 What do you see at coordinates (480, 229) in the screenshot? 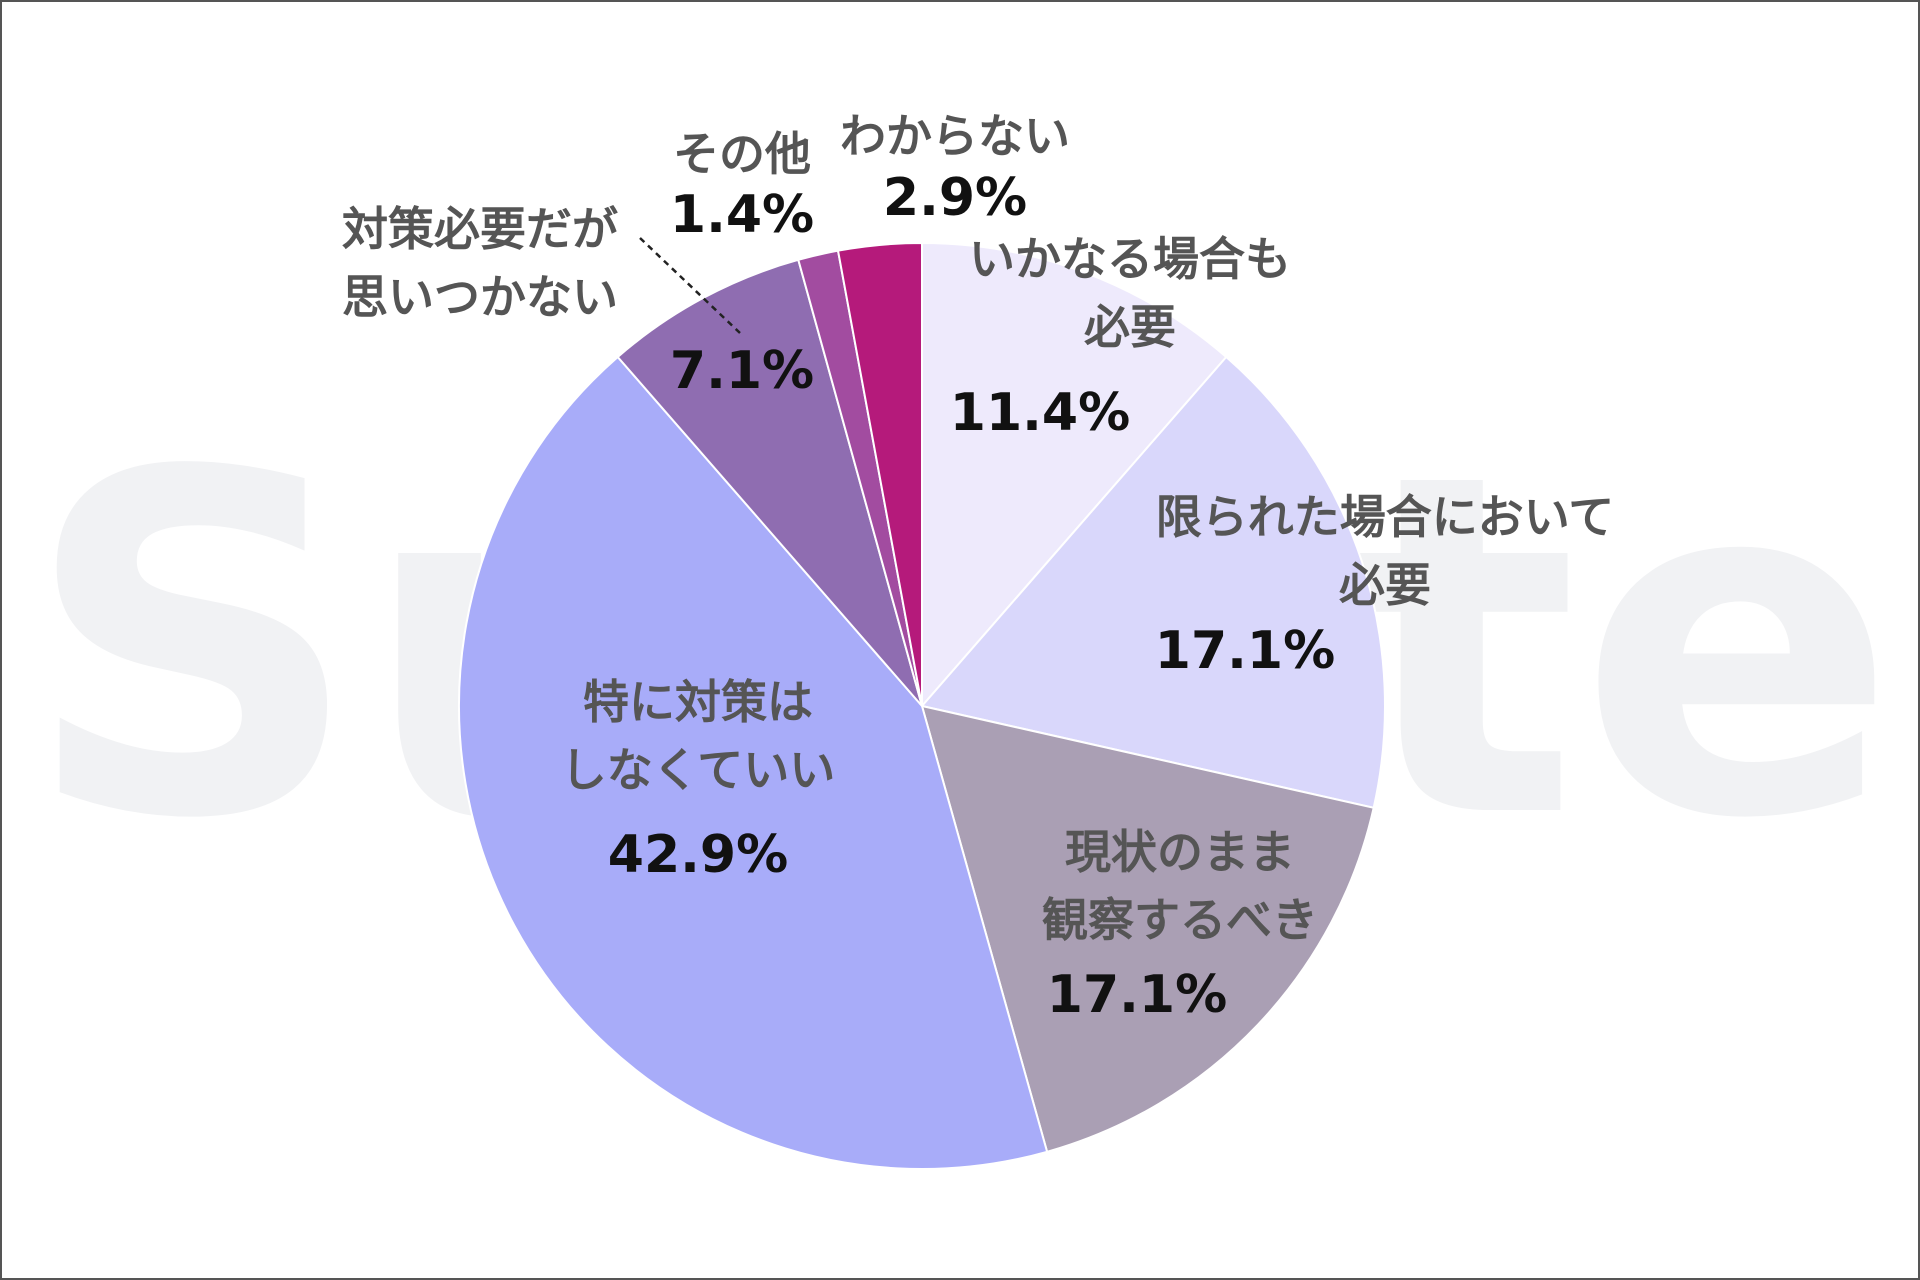
I see `slice-label-4-line-0: 対策必要だが` at bounding box center [480, 229].